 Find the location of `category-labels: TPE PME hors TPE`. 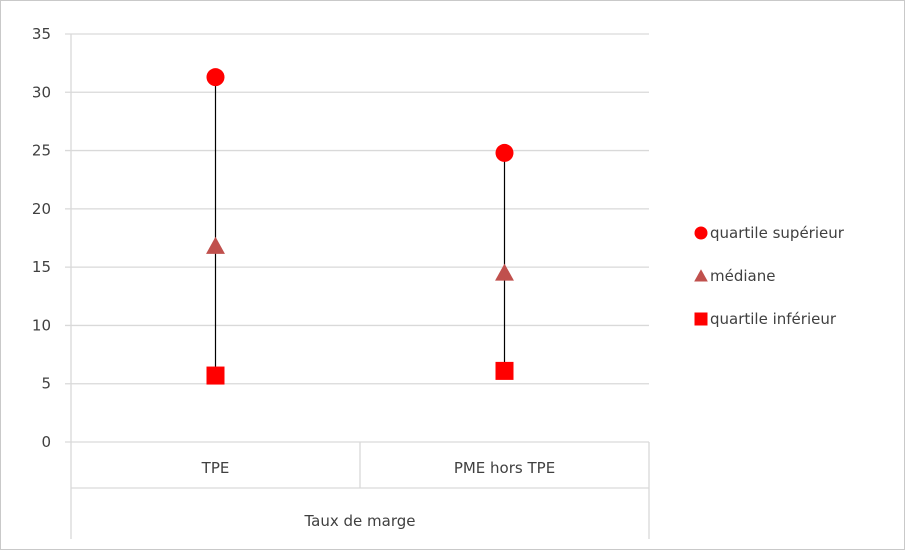

category-labels: TPE PME hors TPE is located at coordinates (378, 468).